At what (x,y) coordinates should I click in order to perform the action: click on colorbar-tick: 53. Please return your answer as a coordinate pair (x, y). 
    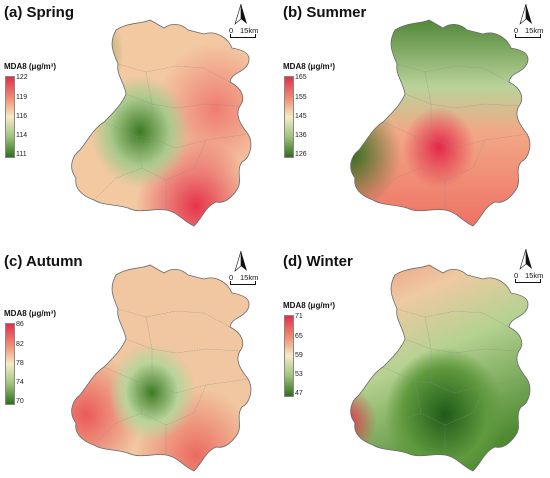
    Looking at the image, I should click on (299, 374).